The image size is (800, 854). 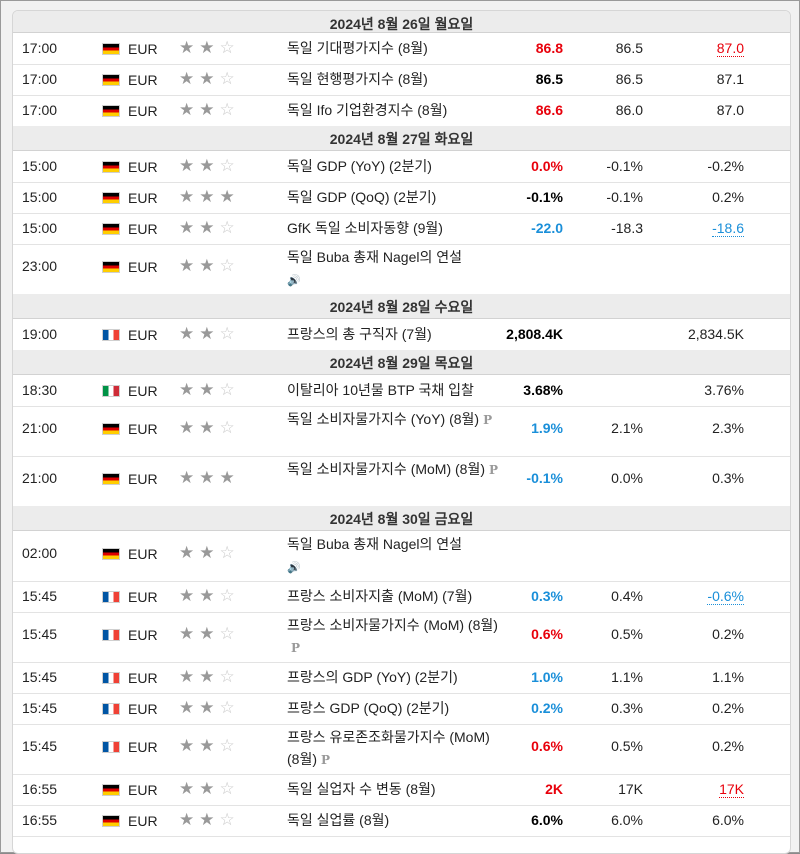 What do you see at coordinates (728, 228) in the screenshot?
I see `previous-value: -18.6` at bounding box center [728, 228].